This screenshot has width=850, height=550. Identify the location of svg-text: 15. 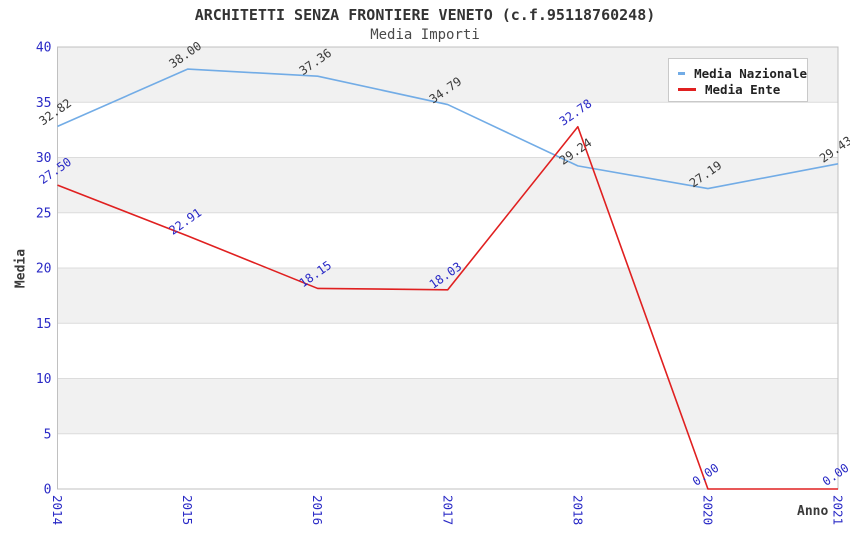
(44, 324).